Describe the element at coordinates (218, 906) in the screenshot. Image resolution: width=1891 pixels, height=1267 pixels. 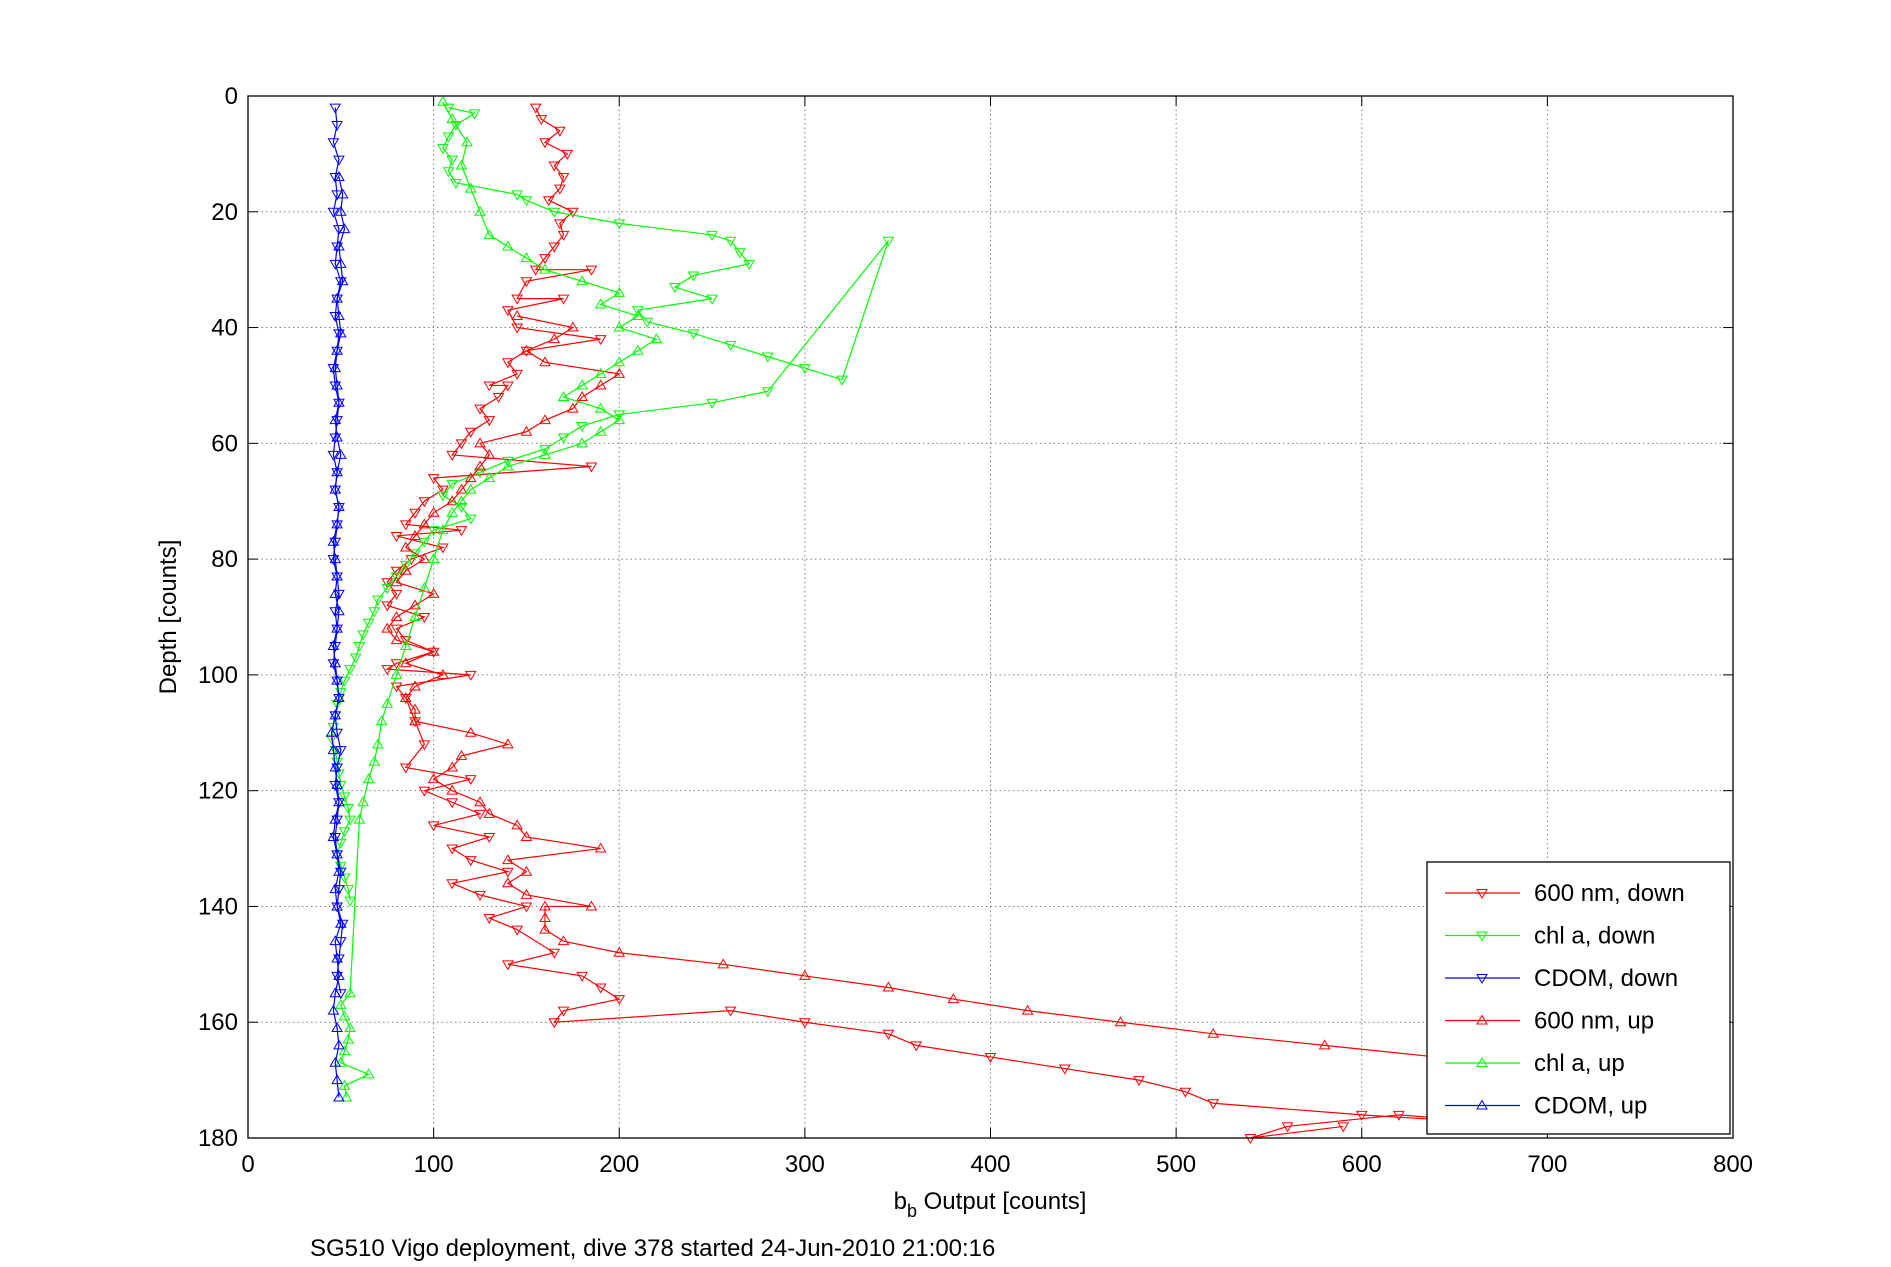
I see `y-tick-label: 140` at that location.